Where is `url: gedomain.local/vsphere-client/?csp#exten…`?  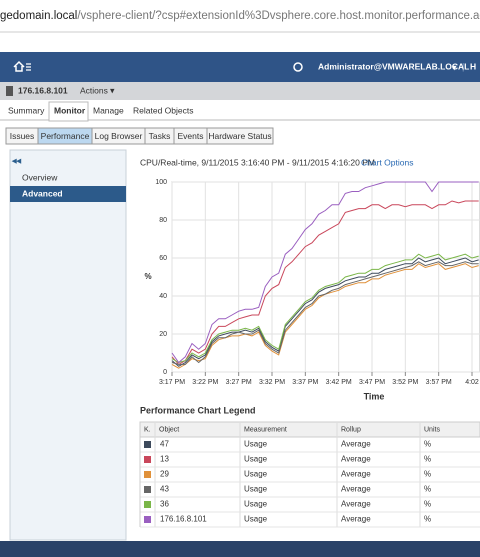
url: gedomain.local/vsphere-client/?csp#exten… is located at coordinates (240, 16).